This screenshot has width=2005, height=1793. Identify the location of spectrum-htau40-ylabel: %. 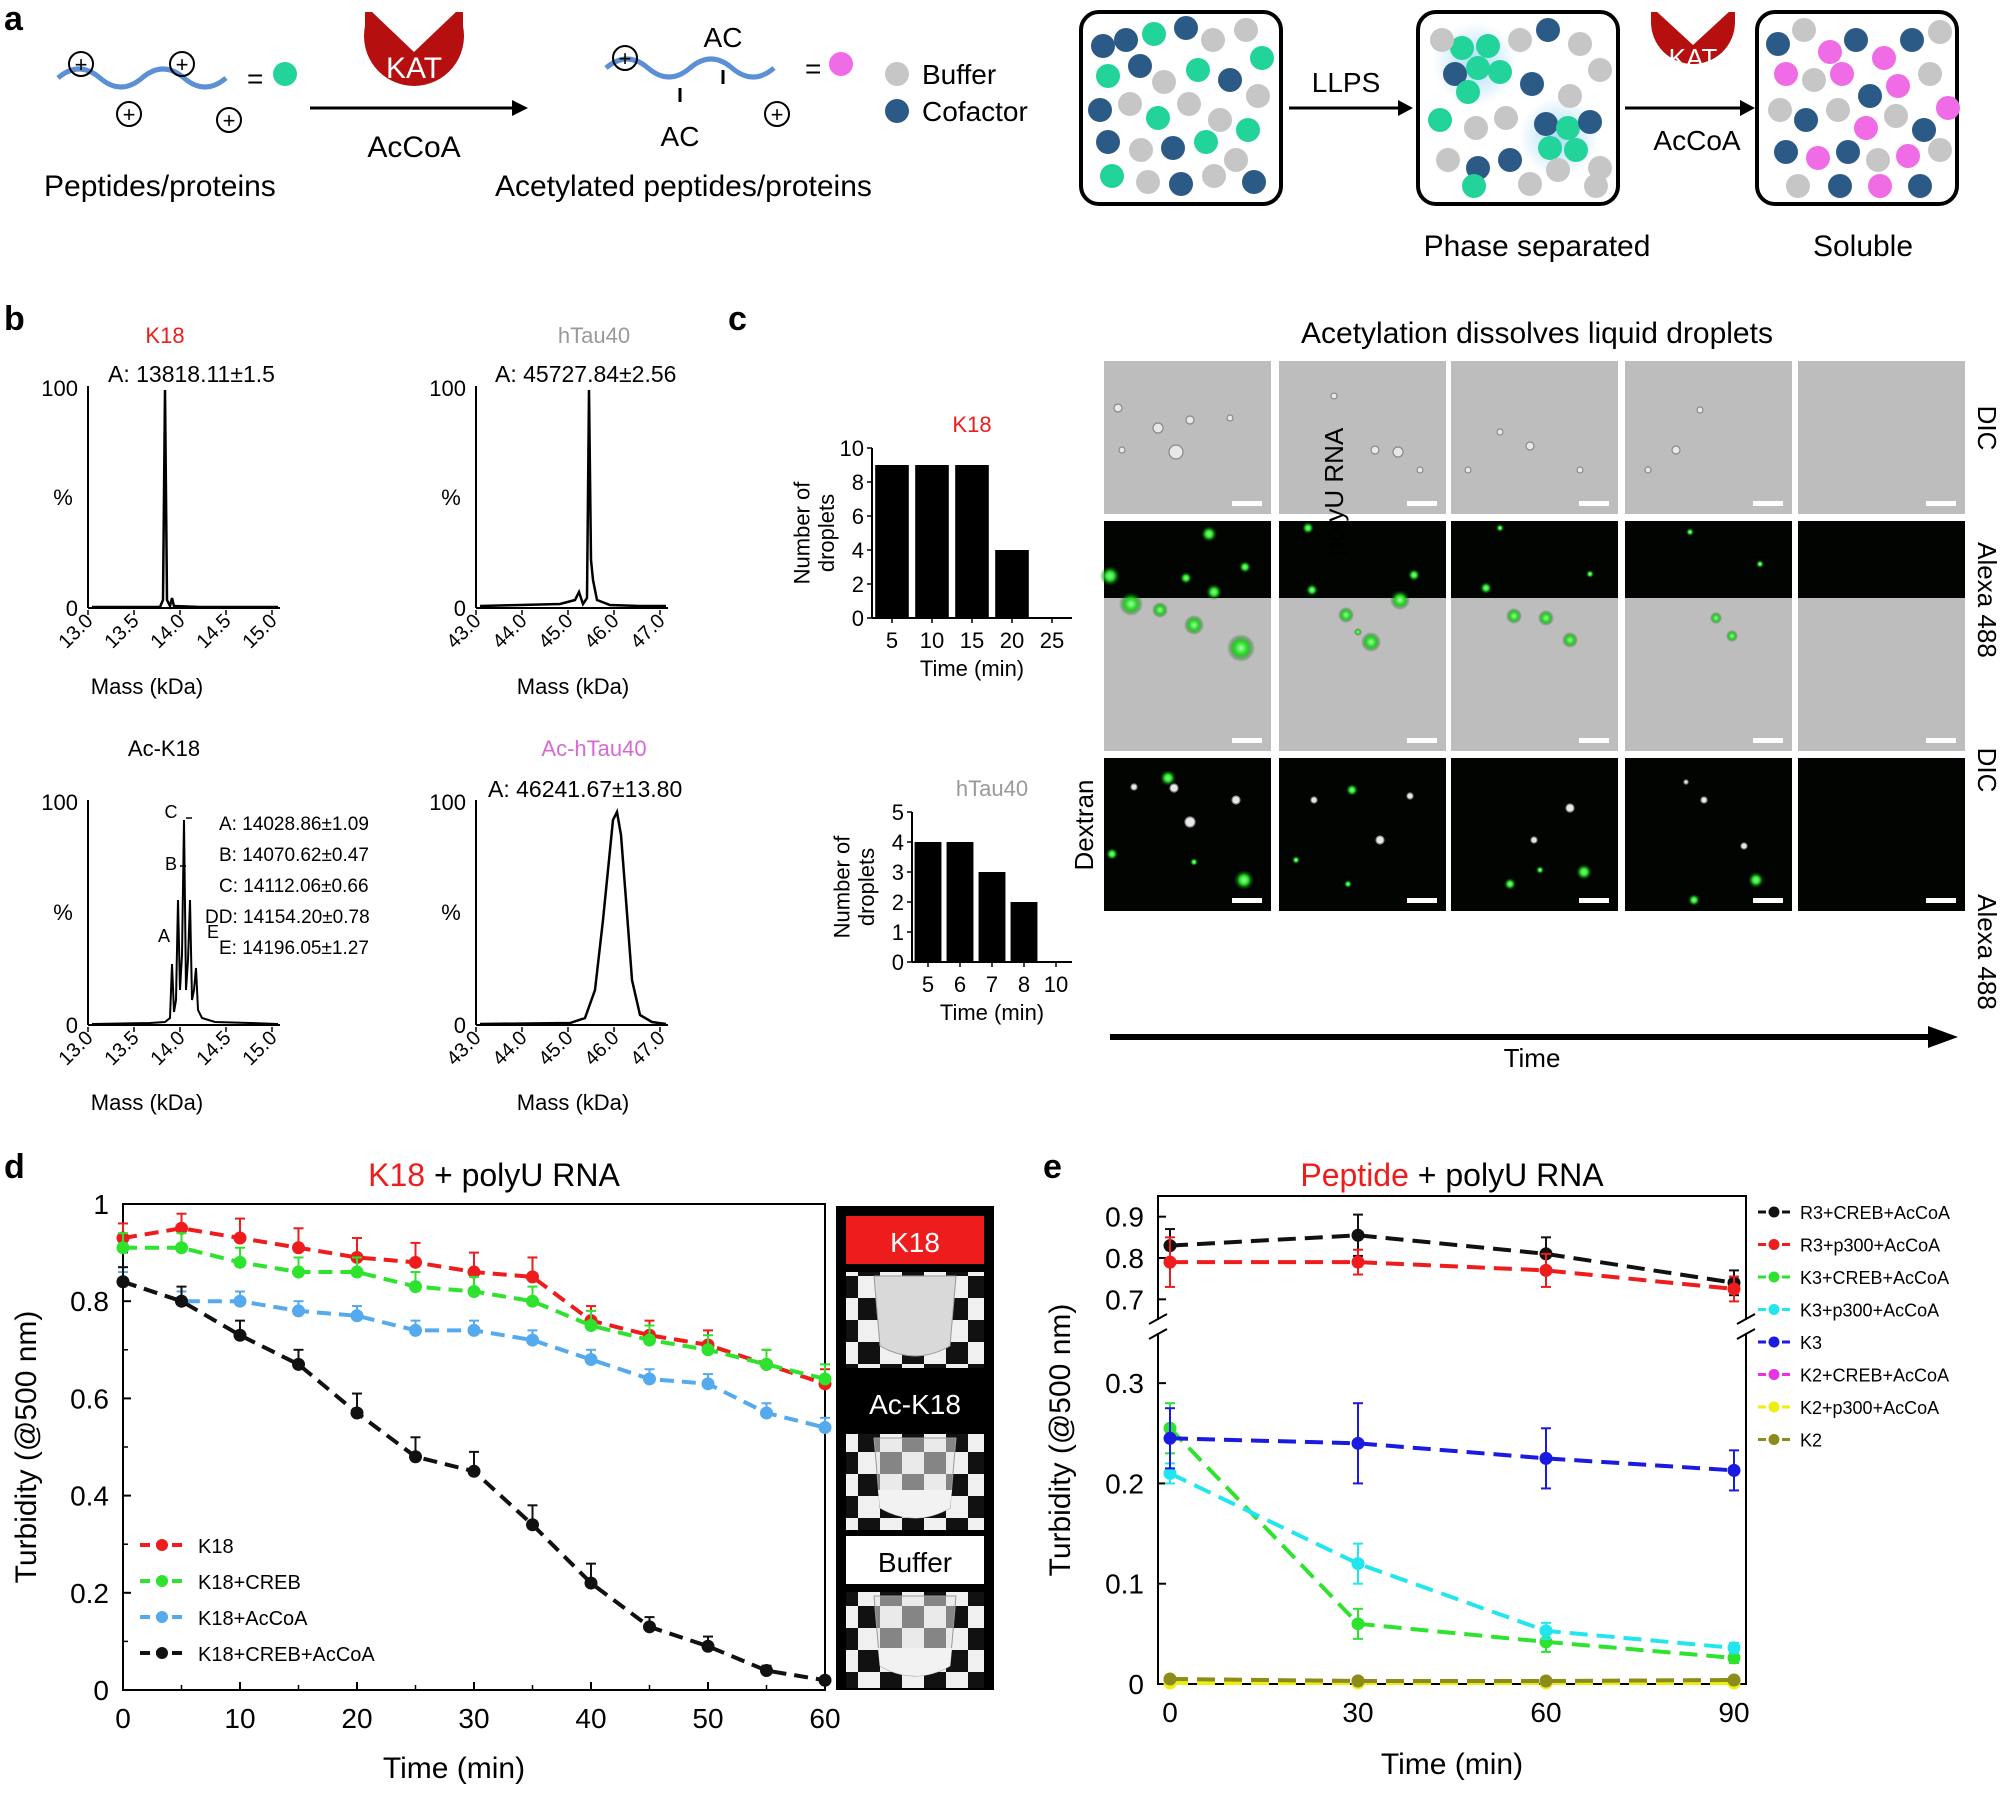
(451, 497).